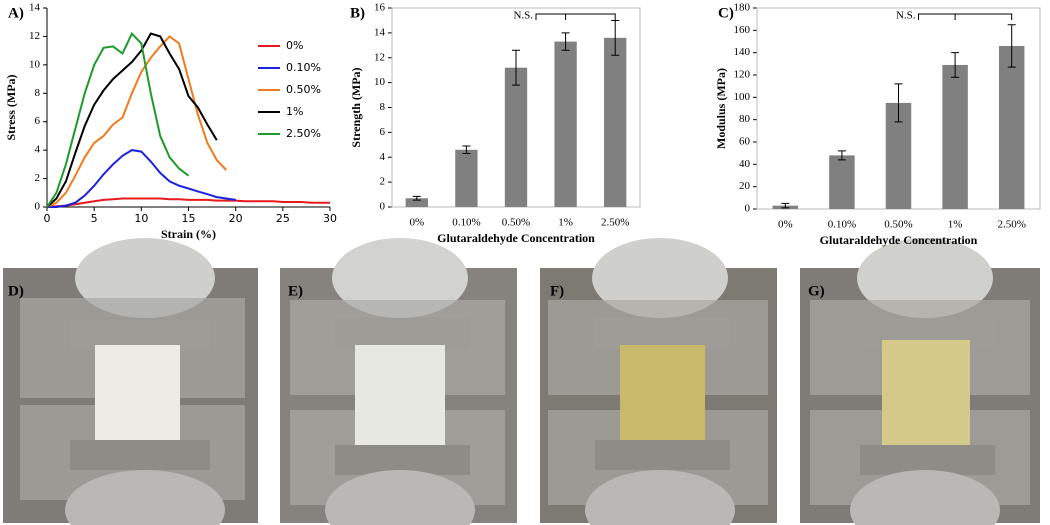 The height and width of the screenshot is (525, 1050). Describe the element at coordinates (742, 8) in the screenshot. I see `y-tick-label: 180` at that location.